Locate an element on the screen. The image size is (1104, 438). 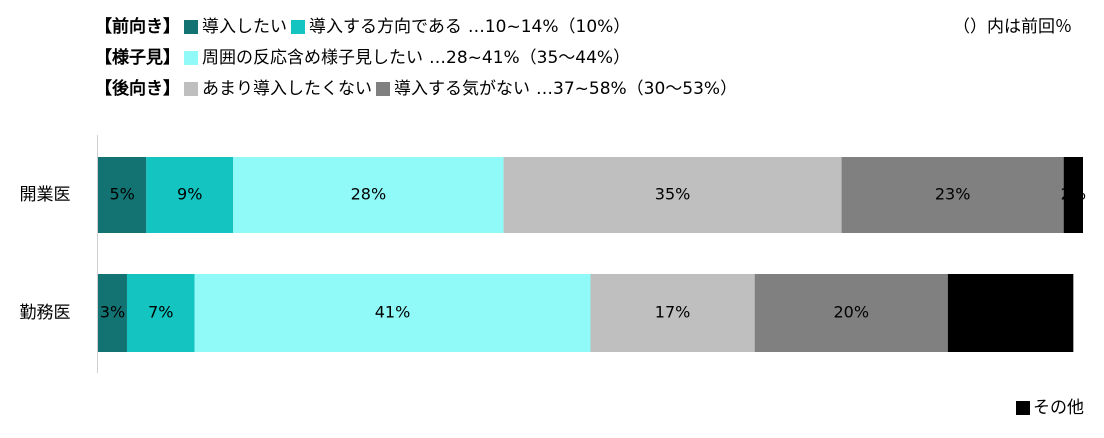
value-label: 5% is located at coordinates (121, 194).